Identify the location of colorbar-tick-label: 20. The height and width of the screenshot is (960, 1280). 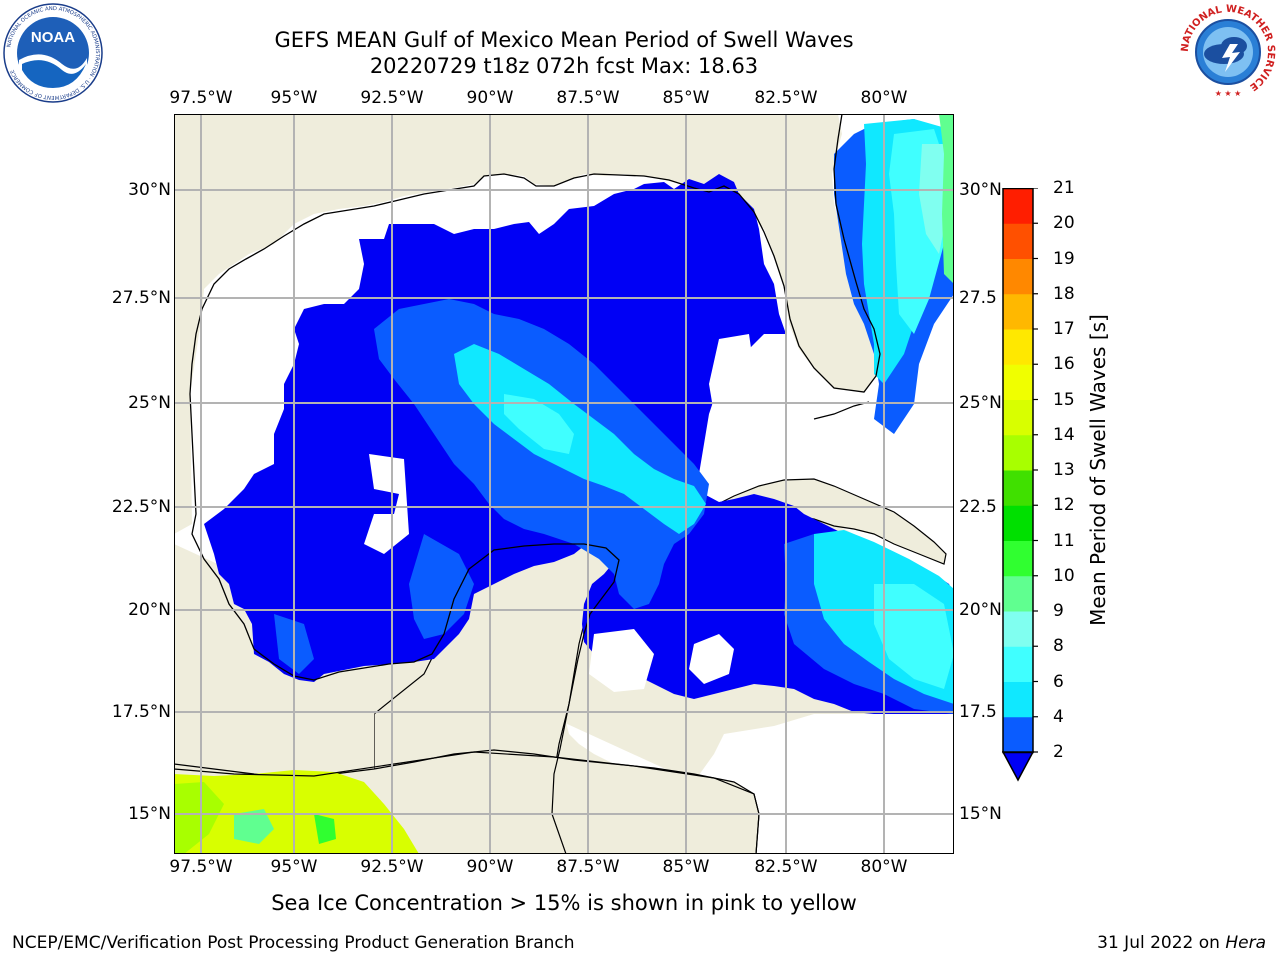
(1064, 223).